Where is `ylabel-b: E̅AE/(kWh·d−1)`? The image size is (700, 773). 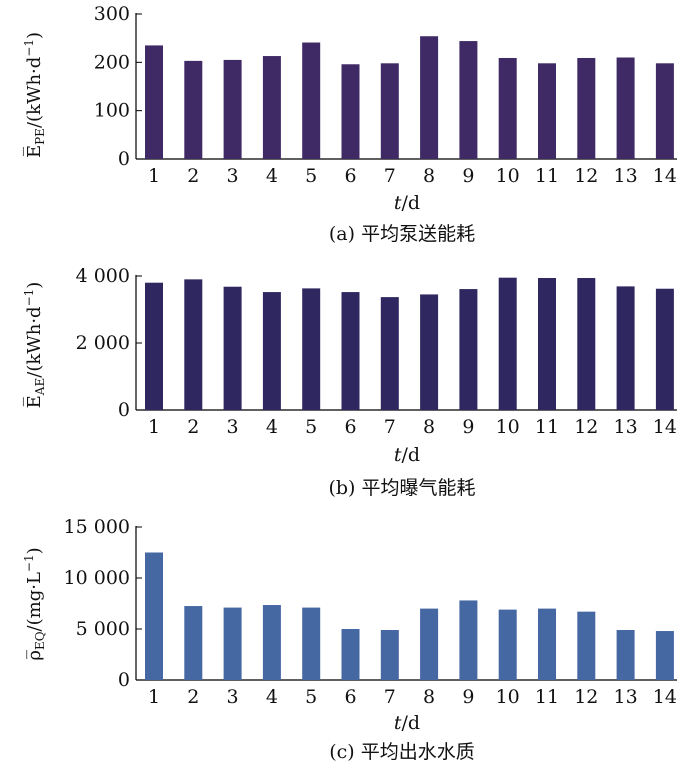
ylabel-b: E̅AE/(kWh·d−1) is located at coordinates (34, 345).